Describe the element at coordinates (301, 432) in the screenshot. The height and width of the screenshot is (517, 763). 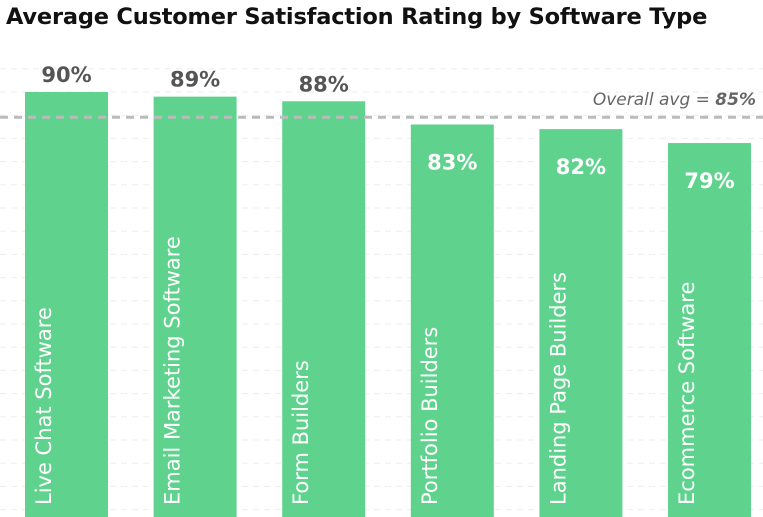
I see `category-label: Form Builders` at that location.